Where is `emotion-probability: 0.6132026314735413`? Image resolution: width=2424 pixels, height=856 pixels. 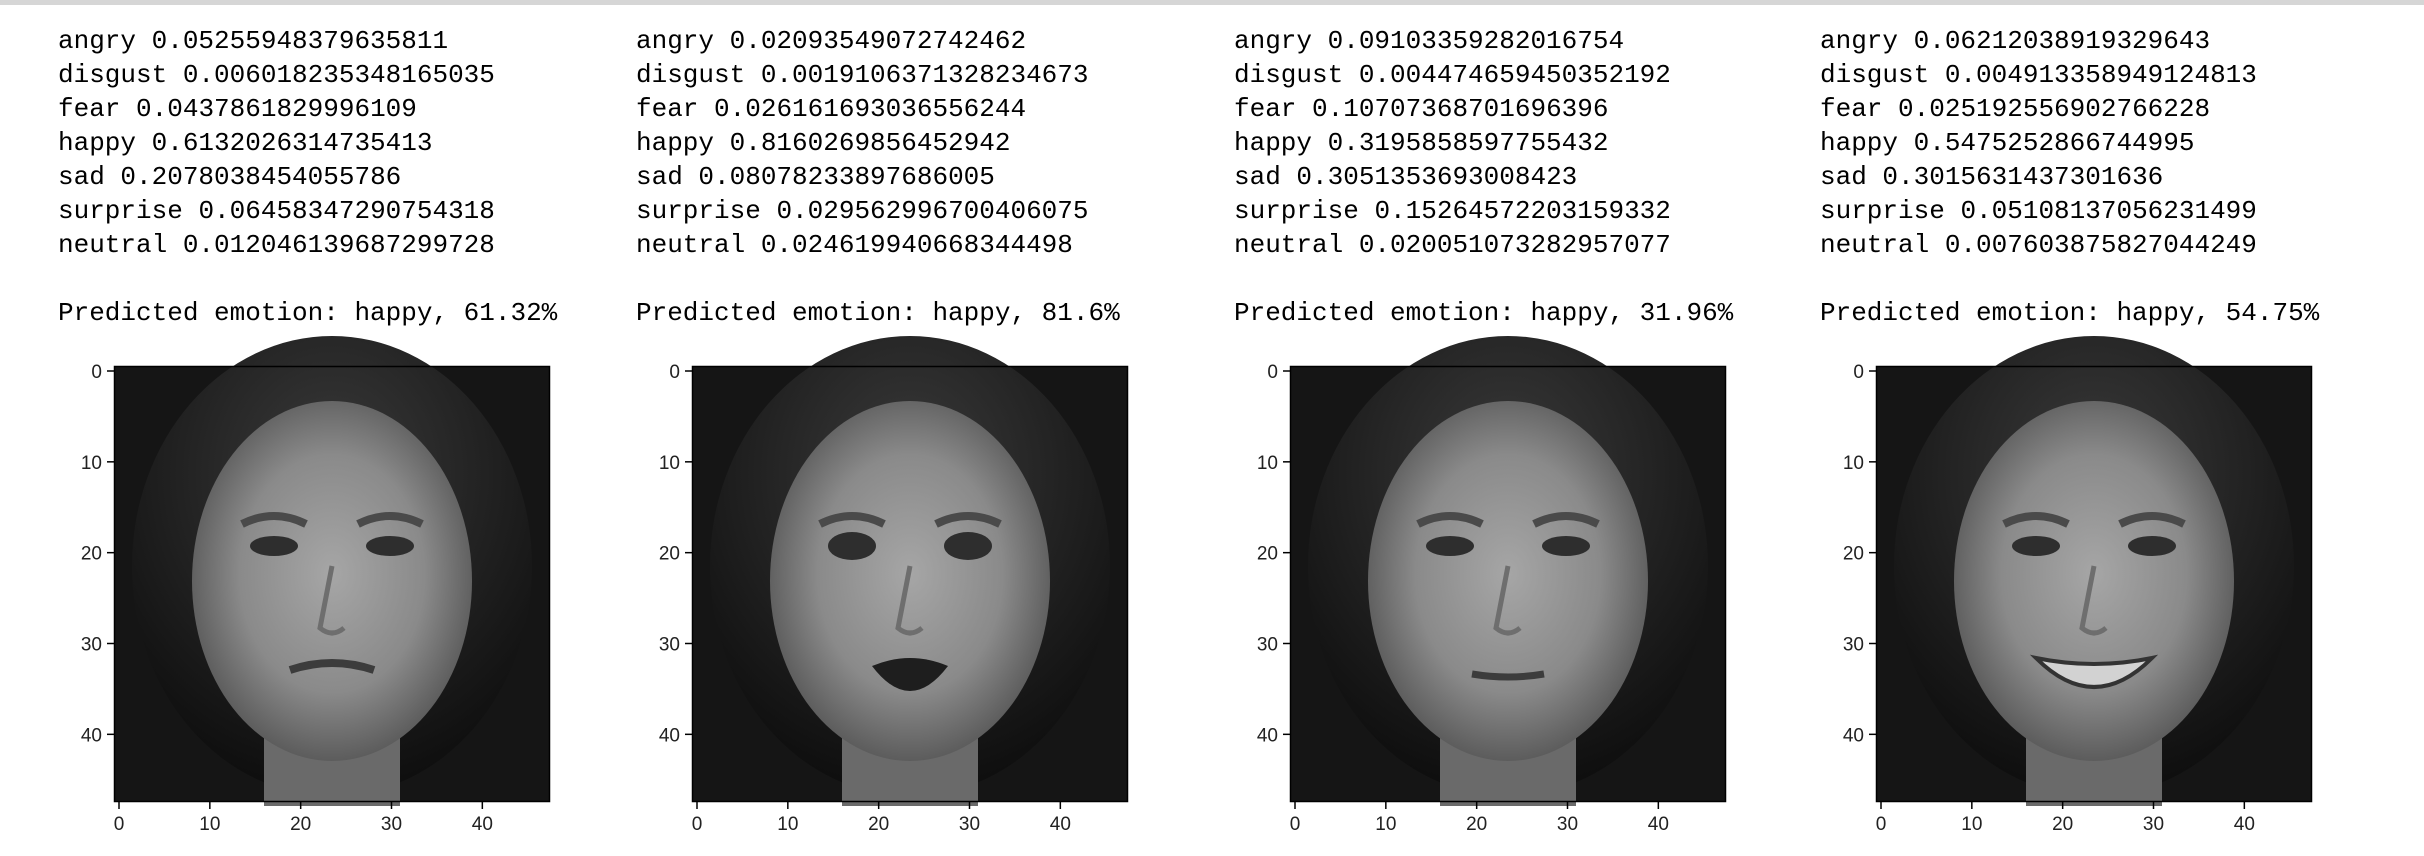 emotion-probability: 0.6132026314735413 is located at coordinates (292, 143).